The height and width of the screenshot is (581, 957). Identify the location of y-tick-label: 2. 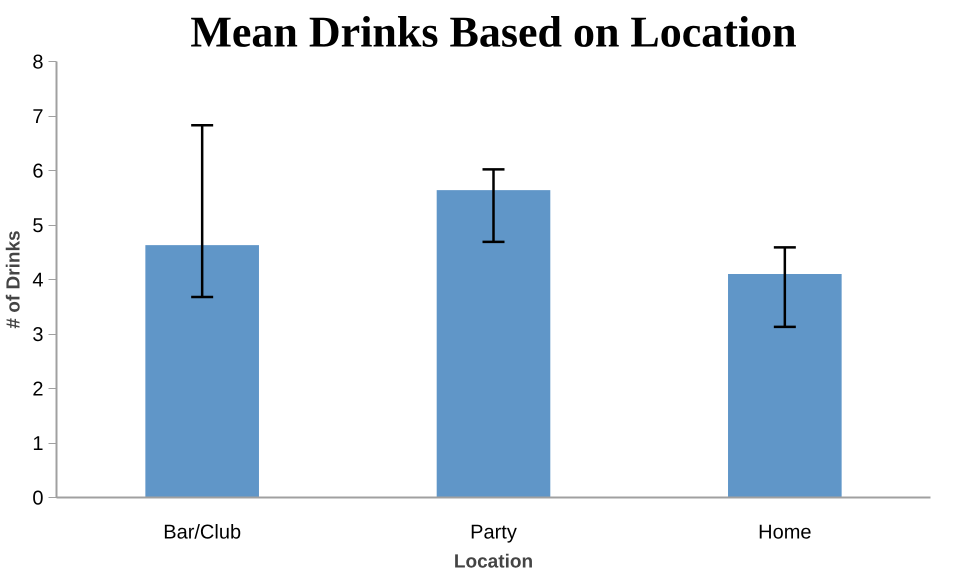
(38, 389).